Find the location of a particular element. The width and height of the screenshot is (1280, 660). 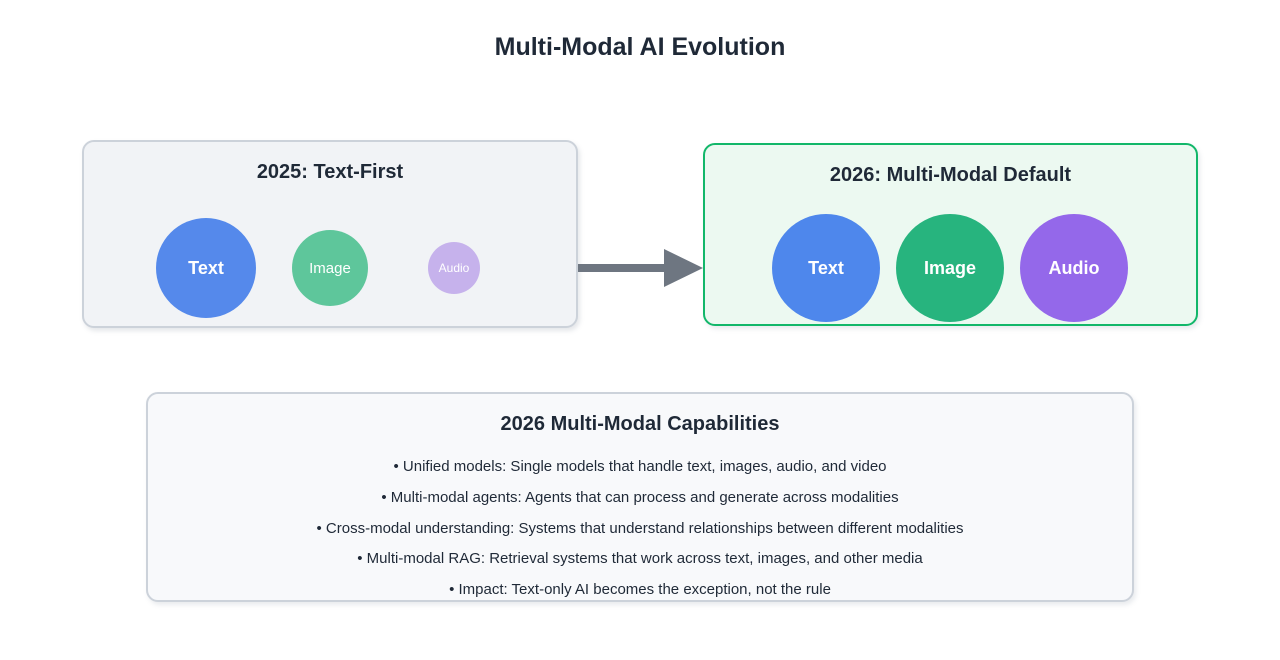

capabilities-title: 2026 Multi-Modal Capabilities is located at coordinates (640, 424).